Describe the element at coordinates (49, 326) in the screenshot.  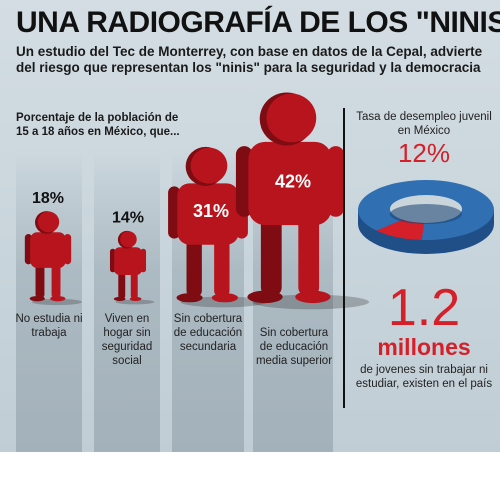
I see `category-label-1: No estudia ni trabaja` at that location.